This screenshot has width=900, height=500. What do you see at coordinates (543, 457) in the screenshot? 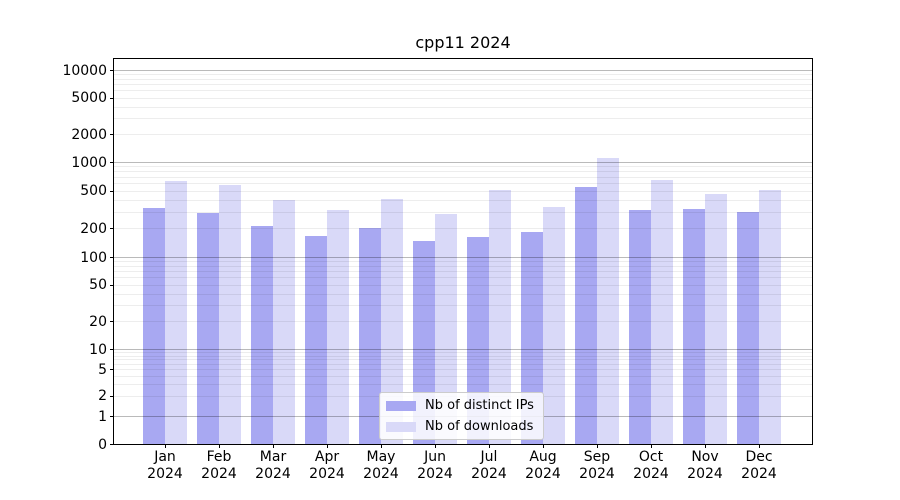
I see `x-tick-month: Aug` at bounding box center [543, 457].